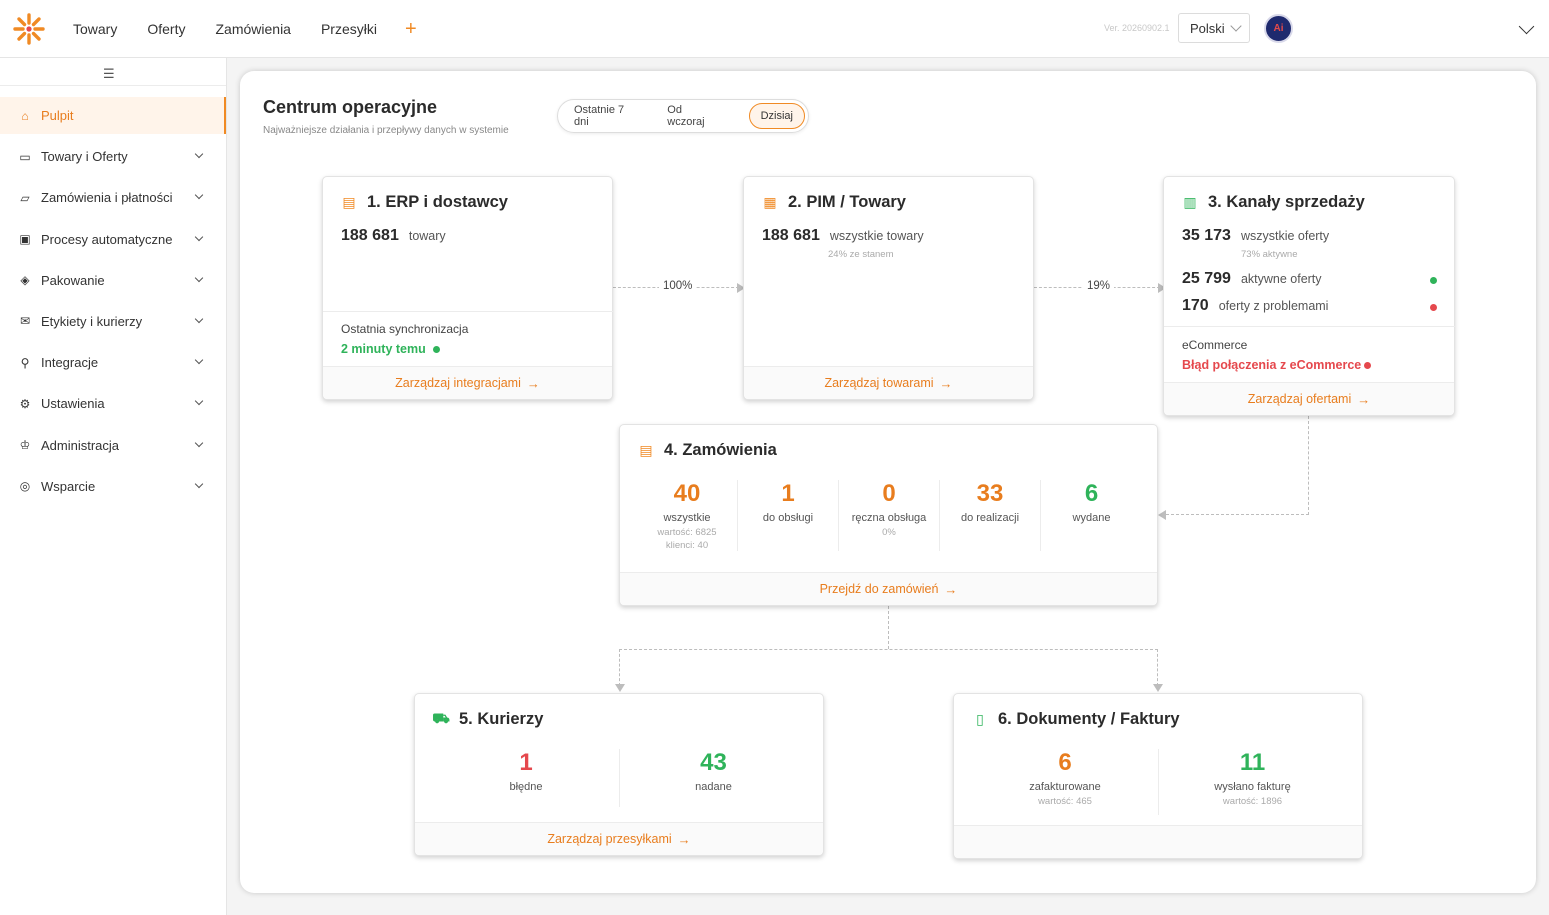 The image size is (1549, 915). I want to click on kpi-value: 33, so click(990, 493).